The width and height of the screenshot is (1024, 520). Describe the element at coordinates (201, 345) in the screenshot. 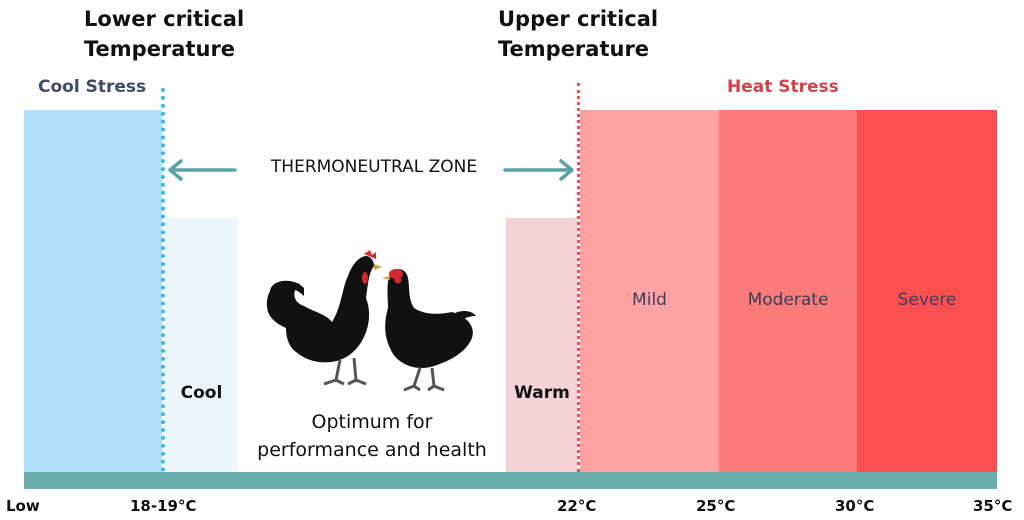

I see `cool-band` at that location.